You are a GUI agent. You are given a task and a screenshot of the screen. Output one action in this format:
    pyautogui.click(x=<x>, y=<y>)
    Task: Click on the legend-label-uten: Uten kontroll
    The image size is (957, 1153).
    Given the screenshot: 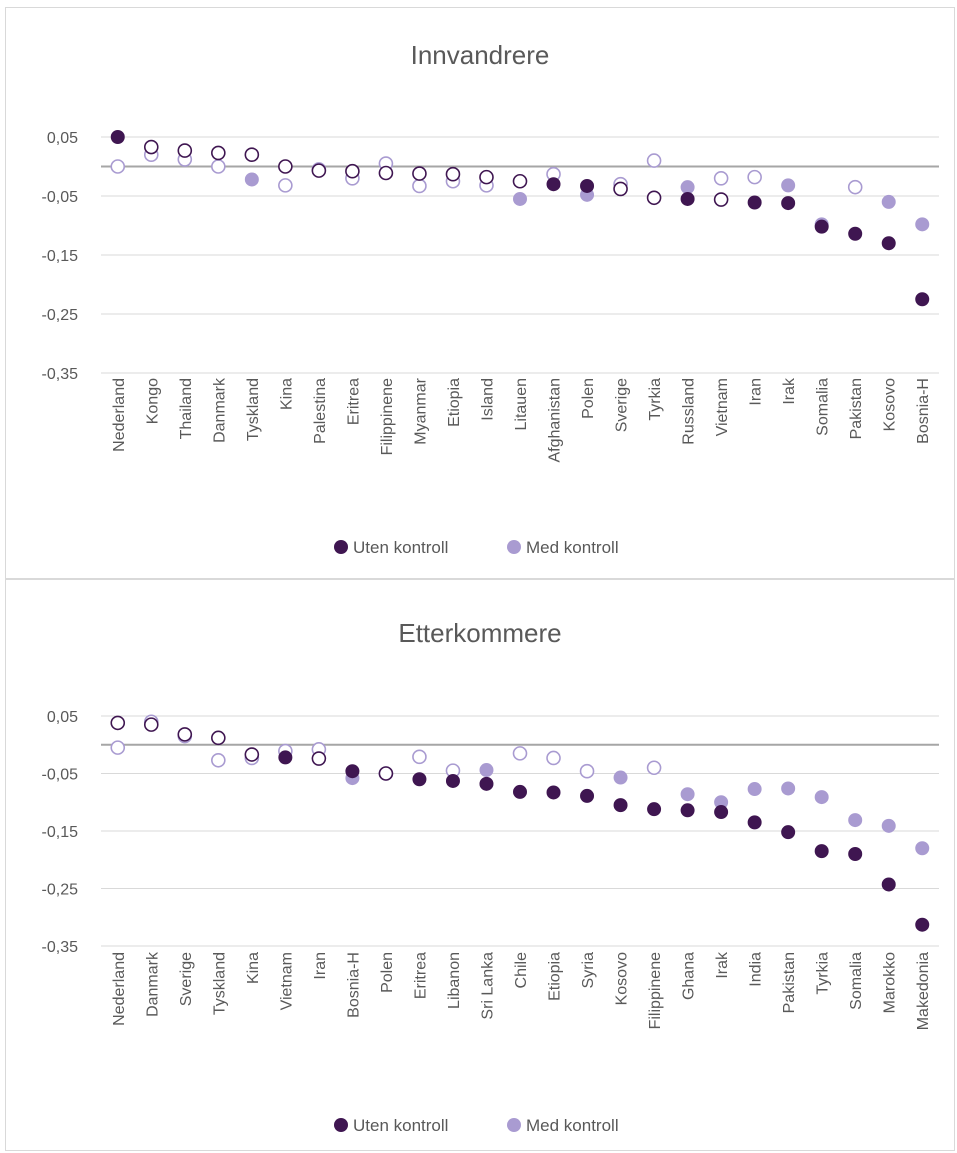 What is the action you would take?
    pyautogui.click(x=400, y=1125)
    